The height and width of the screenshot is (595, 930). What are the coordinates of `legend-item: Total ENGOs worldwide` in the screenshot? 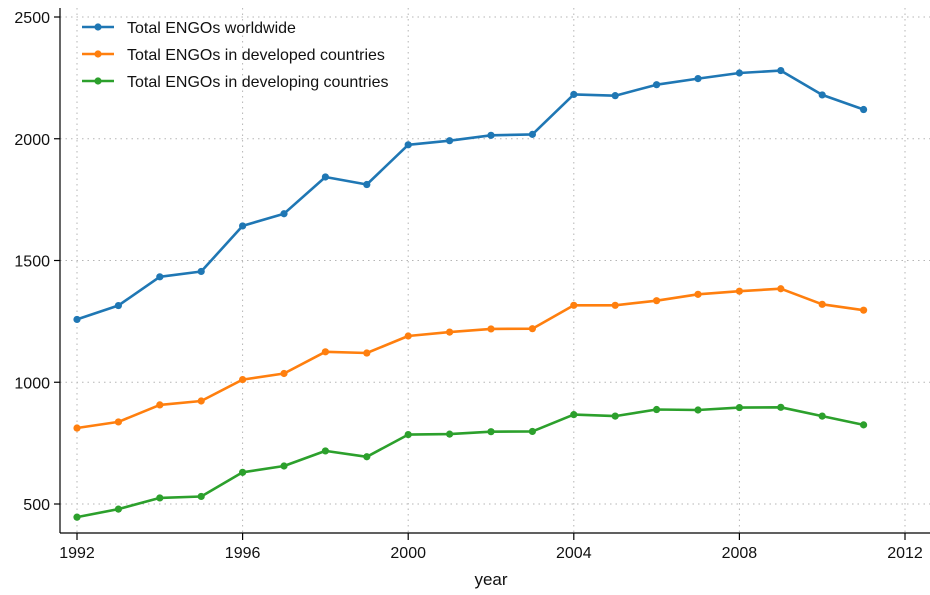 It's located at (189, 28).